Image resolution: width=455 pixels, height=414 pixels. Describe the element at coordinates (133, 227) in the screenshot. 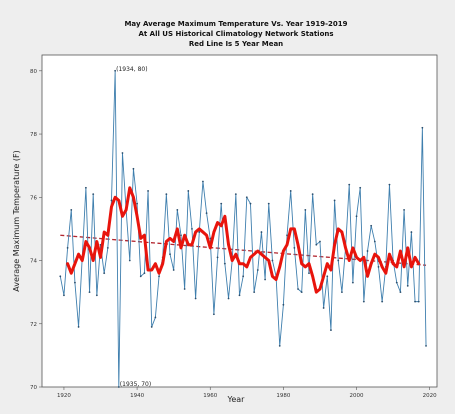

I see `annotation-layer: (1934, 80) (1935, 70)` at that location.